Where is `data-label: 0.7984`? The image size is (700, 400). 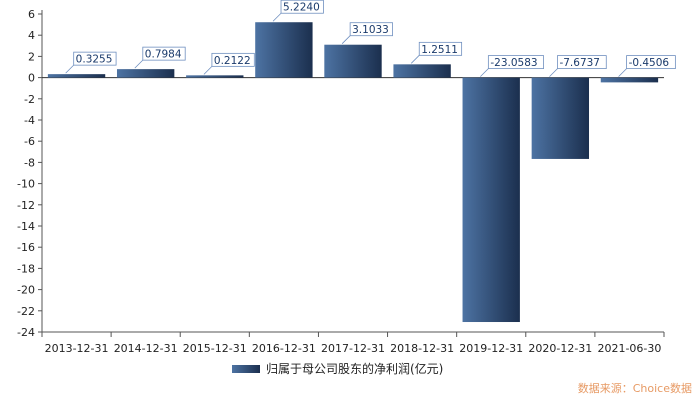 data-label: 0.7984 is located at coordinates (163, 55).